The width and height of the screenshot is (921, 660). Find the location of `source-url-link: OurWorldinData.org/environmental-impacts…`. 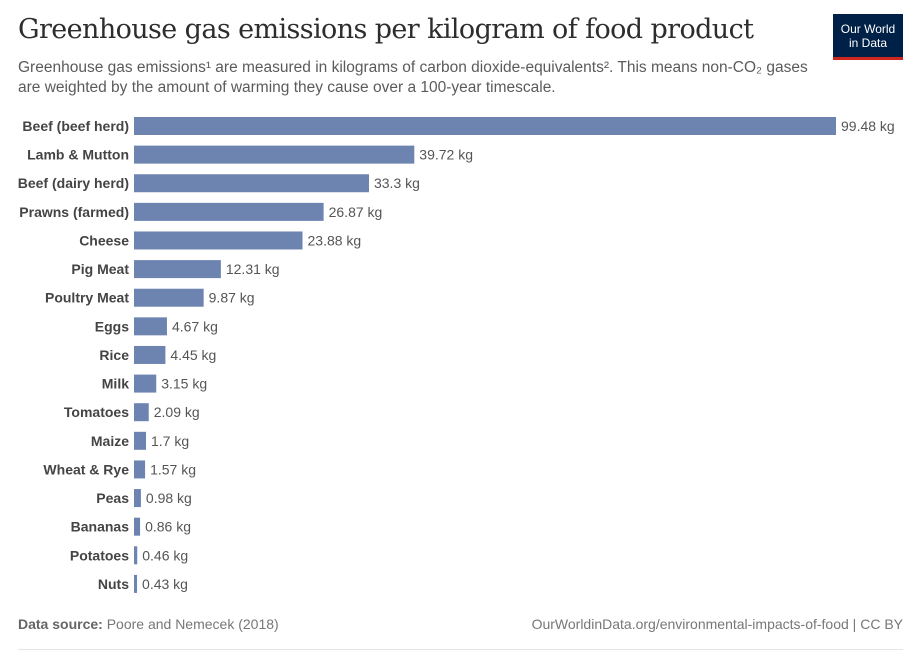

source-url-link: OurWorldinData.org/environmental-impacts… is located at coordinates (717, 624).